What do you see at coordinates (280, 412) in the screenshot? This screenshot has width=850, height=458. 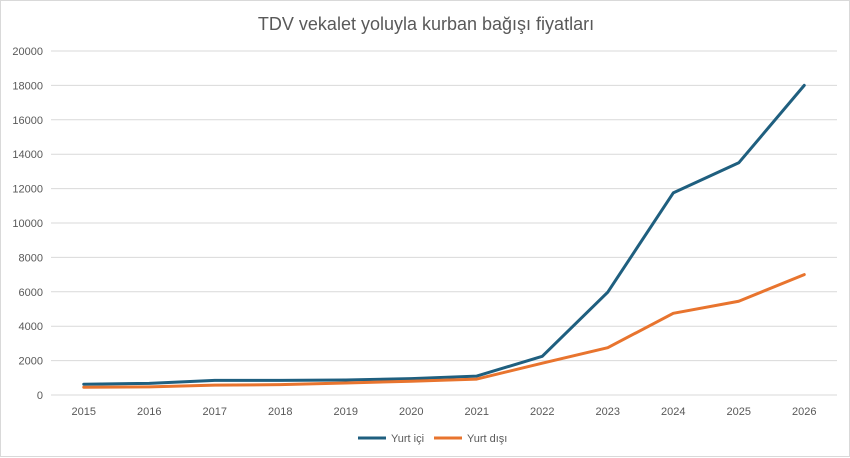 I see `x-tick-label: 2018` at bounding box center [280, 412].